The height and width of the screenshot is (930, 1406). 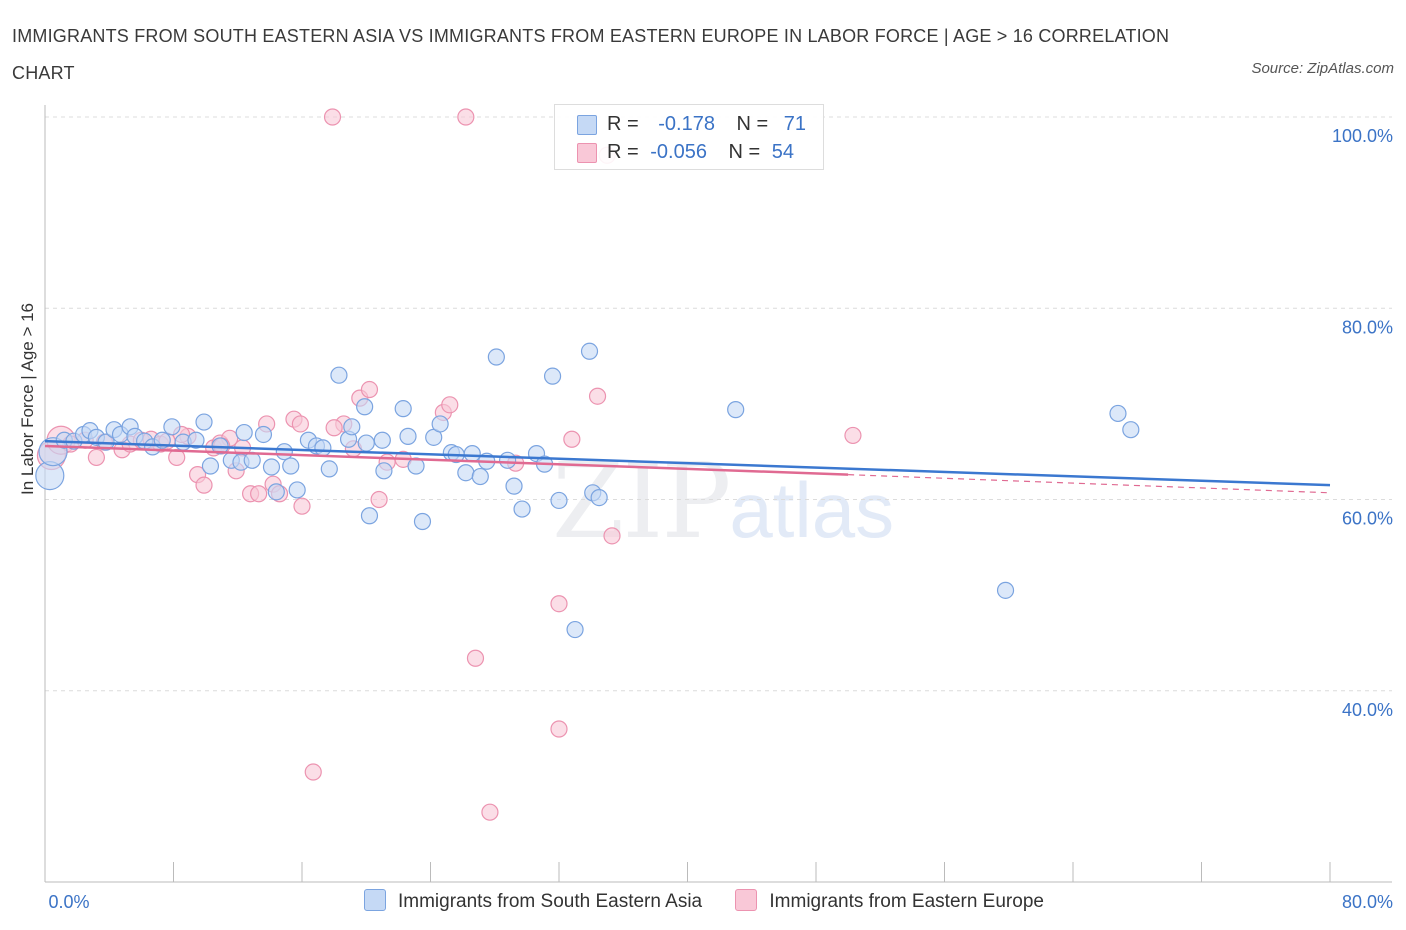 What do you see at coordinates (812, 510) in the screenshot?
I see `watermark-atlas: atlas` at bounding box center [812, 510].